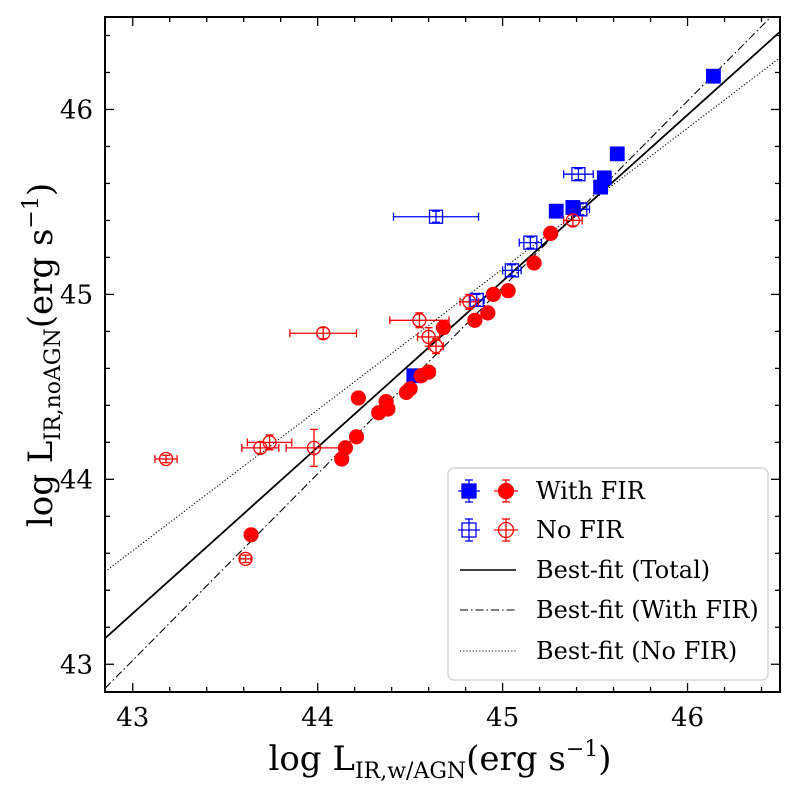 Image resolution: width=800 pixels, height=800 pixels. I want to click on x-axis-title-close: ), so click(604, 759).